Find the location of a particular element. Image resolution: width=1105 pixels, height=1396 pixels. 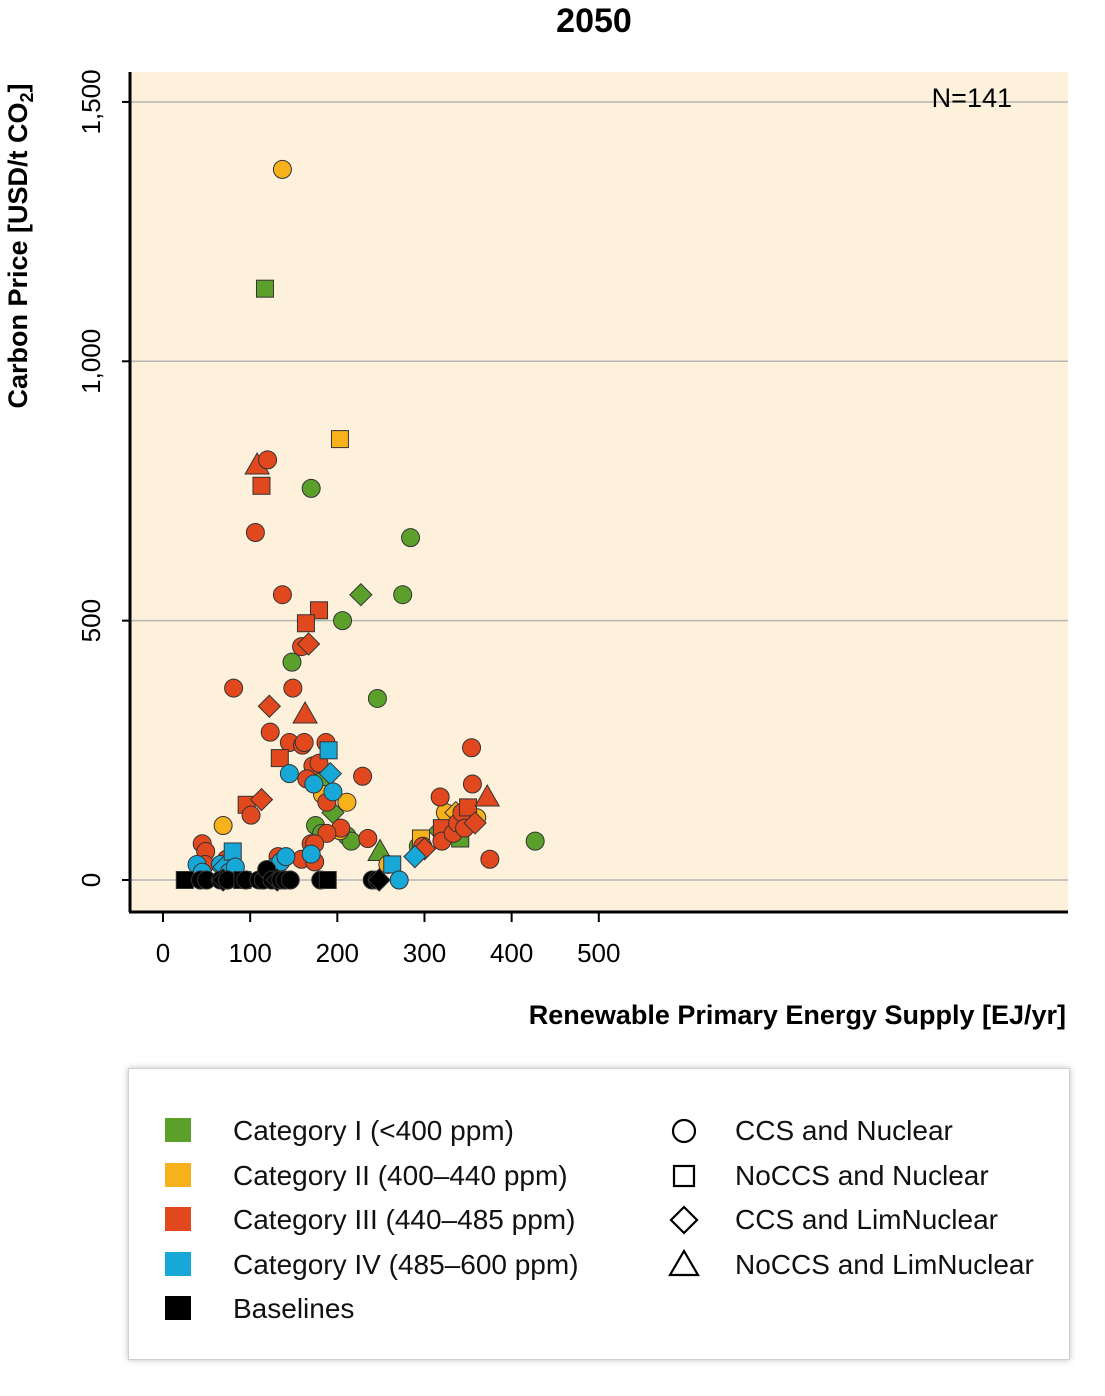

circle-shape-icon is located at coordinates (684, 1131).